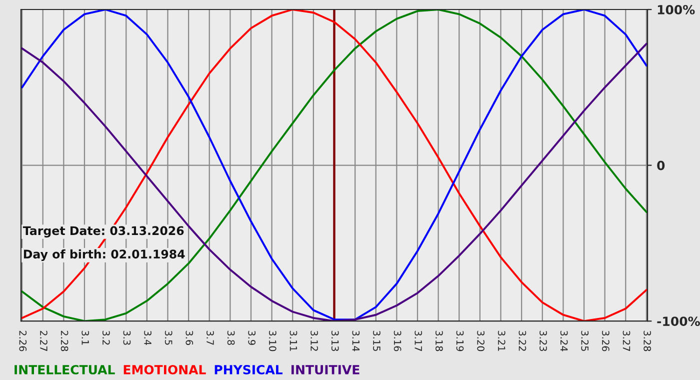 This screenshot has height=380, width=700. I want to click on y-tick-label: 0, so click(661, 165).